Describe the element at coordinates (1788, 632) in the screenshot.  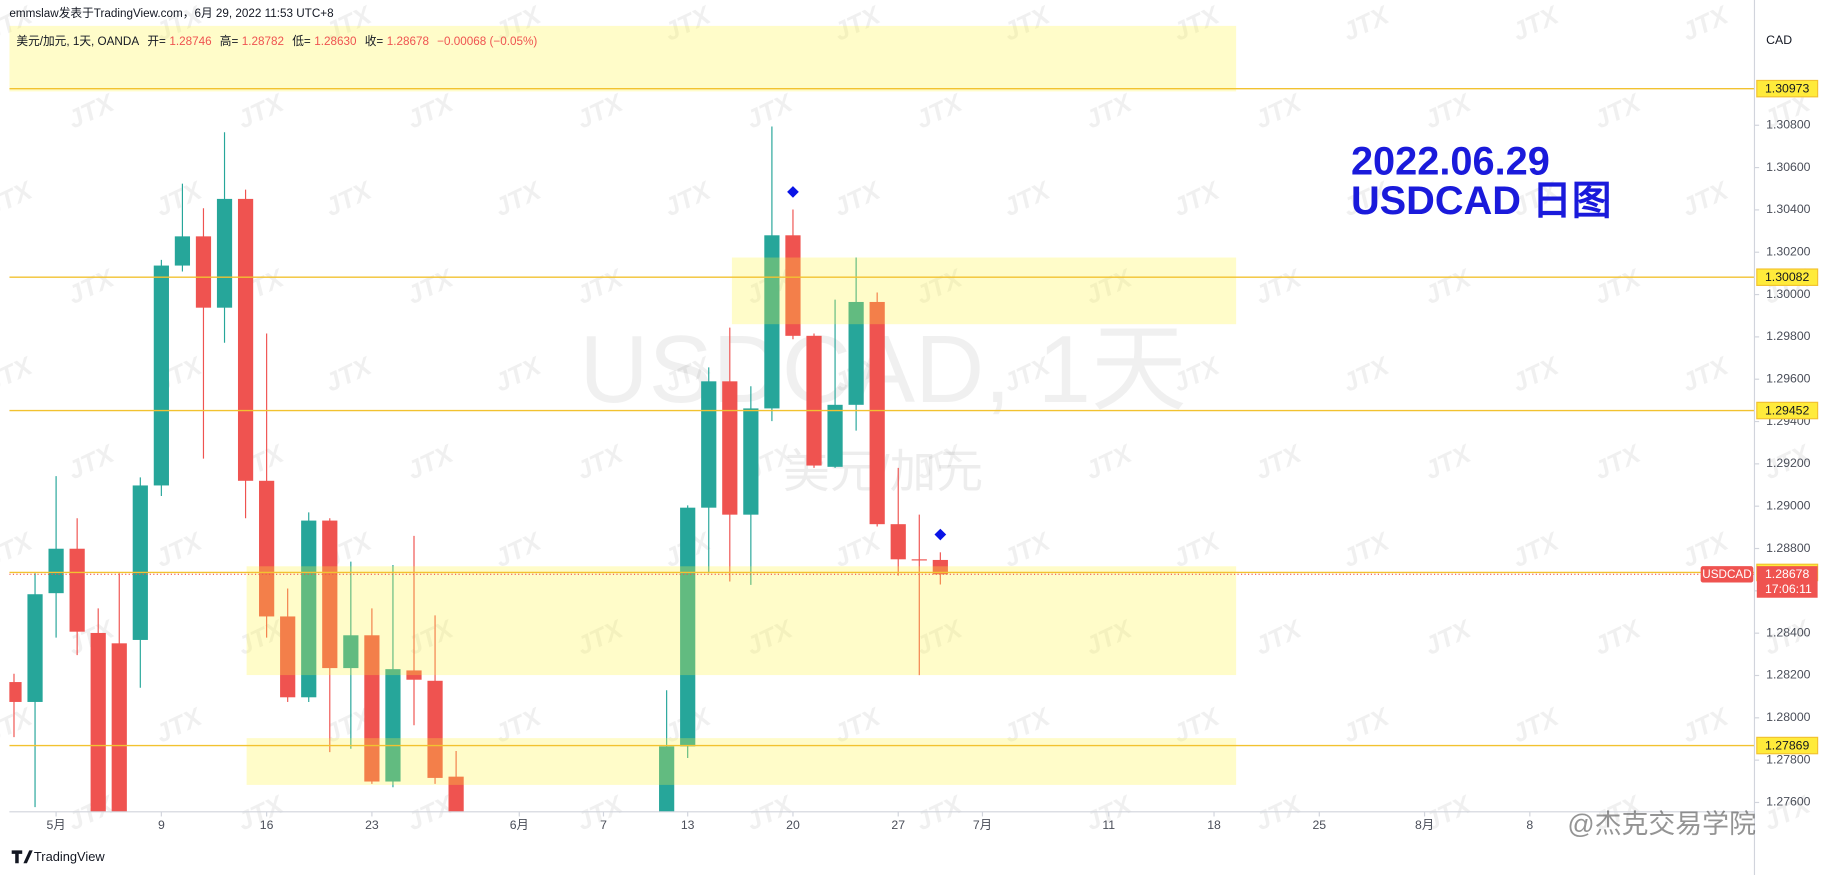
I see `y-tick-label: 1.28400` at that location.